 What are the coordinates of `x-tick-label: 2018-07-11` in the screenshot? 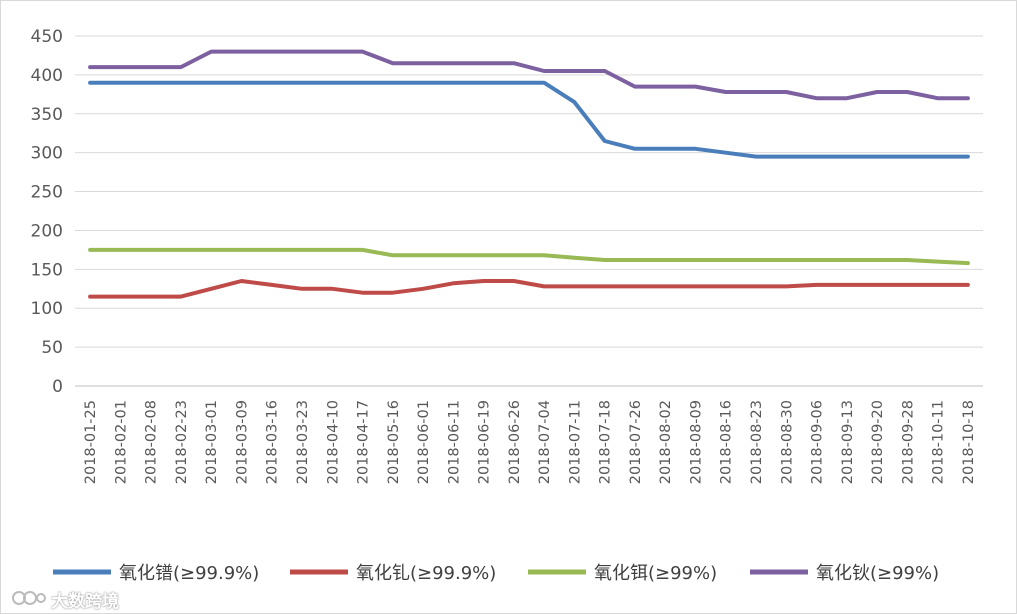 It's located at (575, 442).